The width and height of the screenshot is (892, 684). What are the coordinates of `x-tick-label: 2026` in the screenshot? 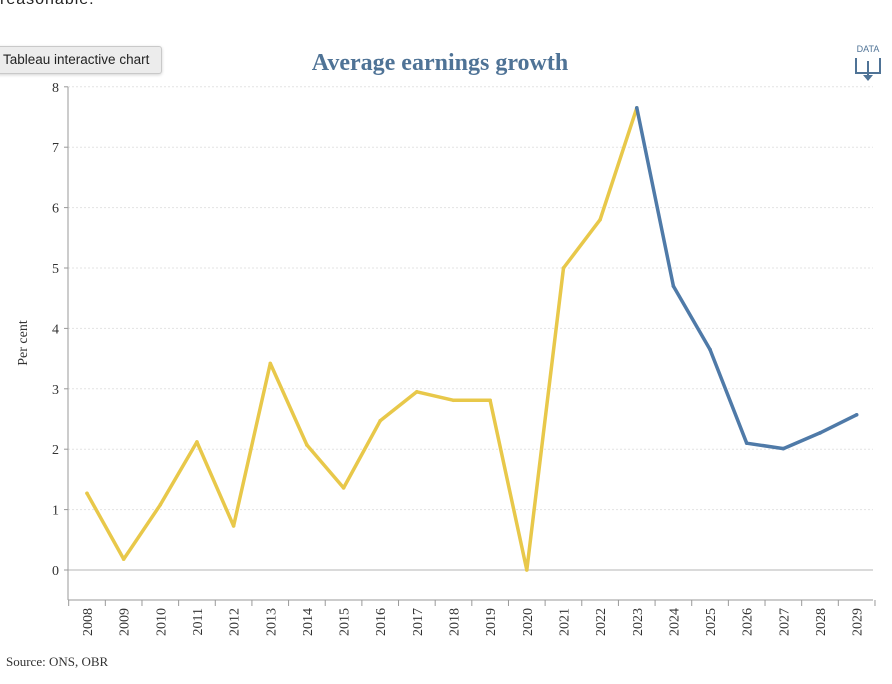 It's located at (748, 622).